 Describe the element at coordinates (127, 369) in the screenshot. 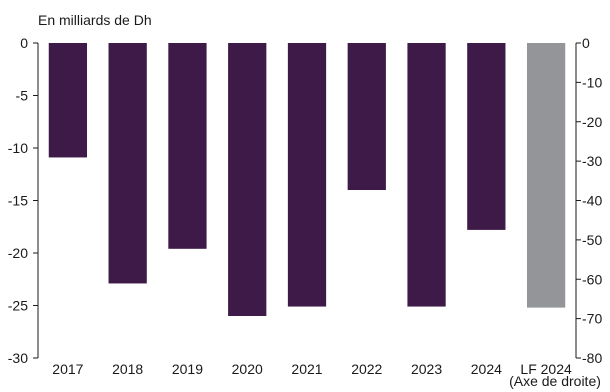

I see `x-tick-label: 2018` at that location.